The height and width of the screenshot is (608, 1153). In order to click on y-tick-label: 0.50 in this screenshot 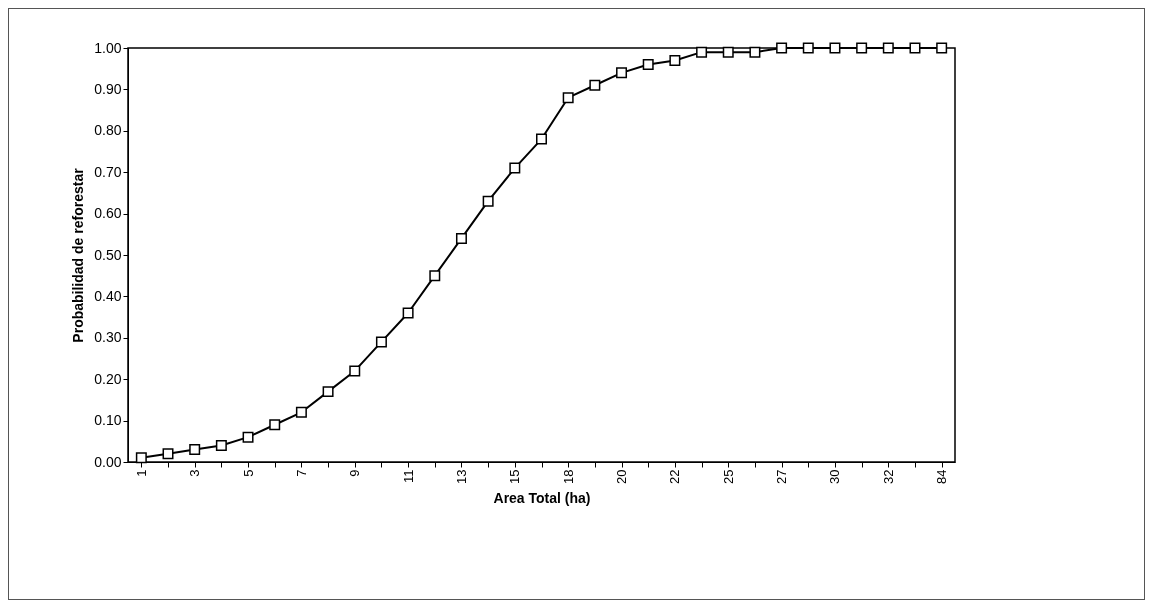, I will do `click(108, 254)`.